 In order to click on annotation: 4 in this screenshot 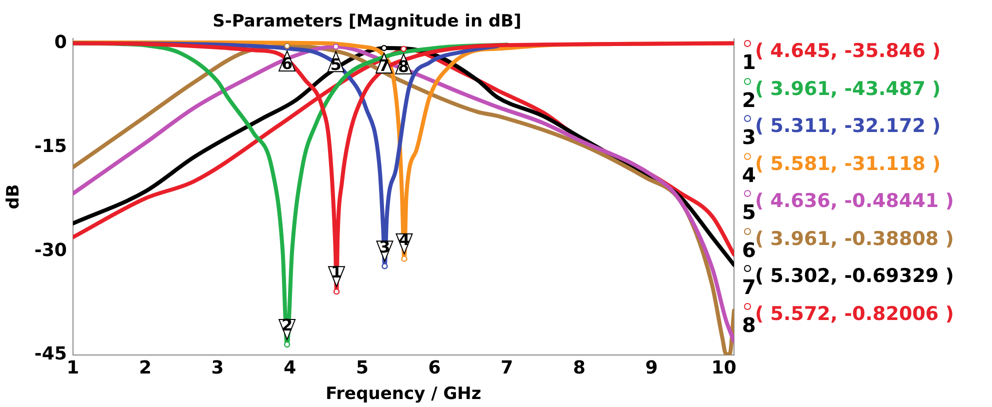, I will do `click(404, 239)`.